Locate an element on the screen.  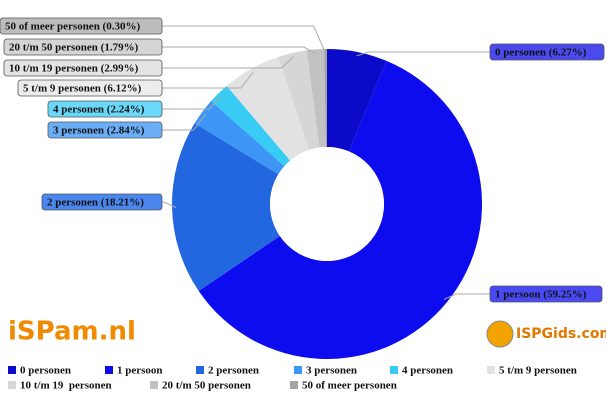
legend-label: 3 personen is located at coordinates (331, 371).